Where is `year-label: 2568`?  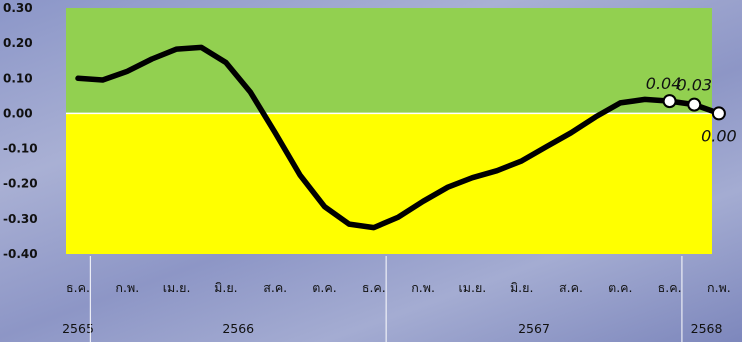
year-label: 2568 is located at coordinates (707, 328).